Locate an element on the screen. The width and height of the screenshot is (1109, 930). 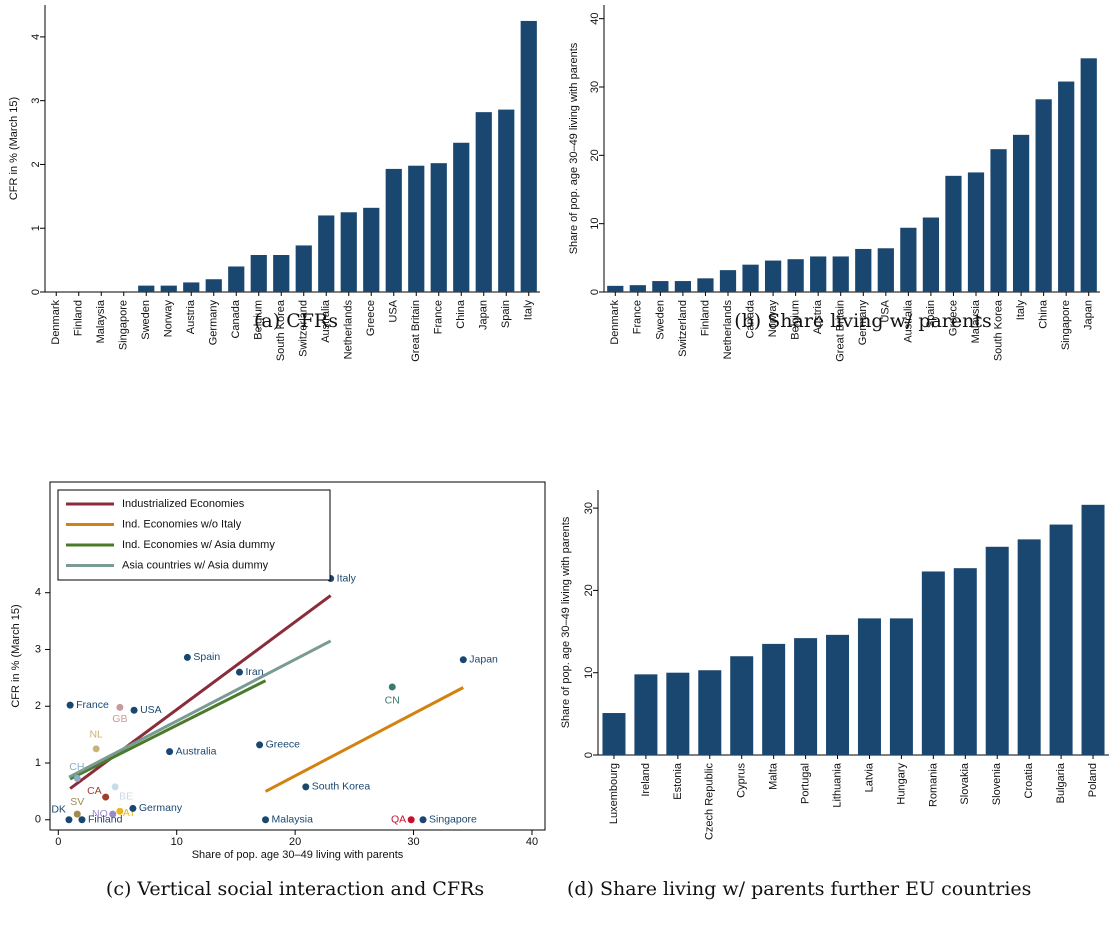
legend-label: Ind. Economies w/o Italy is located at coordinates (182, 524).